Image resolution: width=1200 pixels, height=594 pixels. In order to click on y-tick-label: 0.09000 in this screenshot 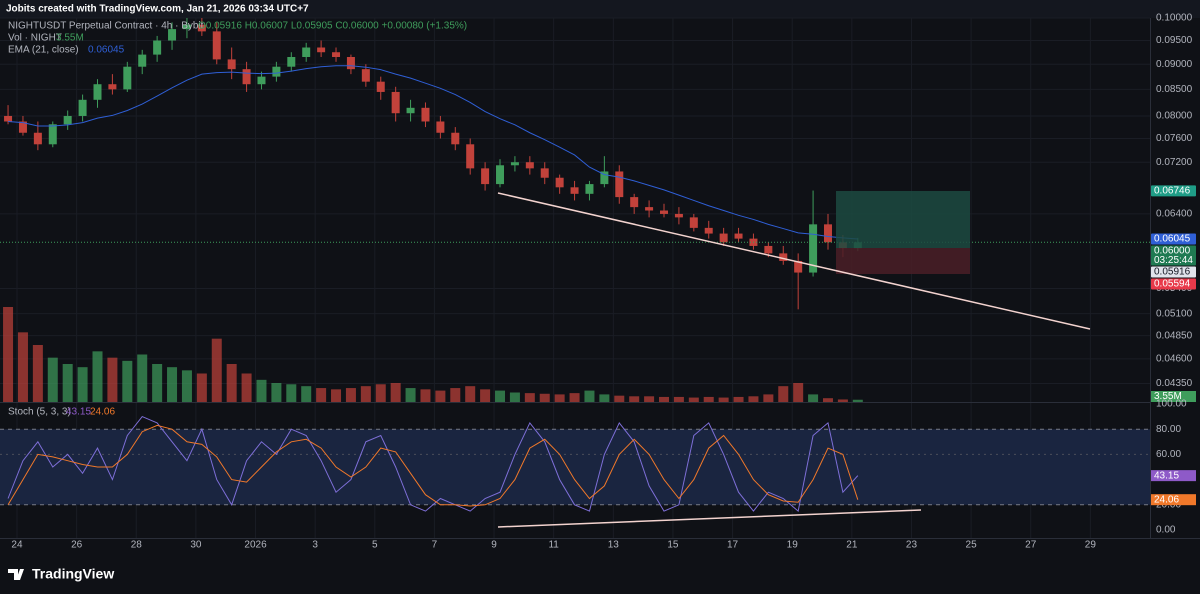, I will do `click(1174, 64)`.